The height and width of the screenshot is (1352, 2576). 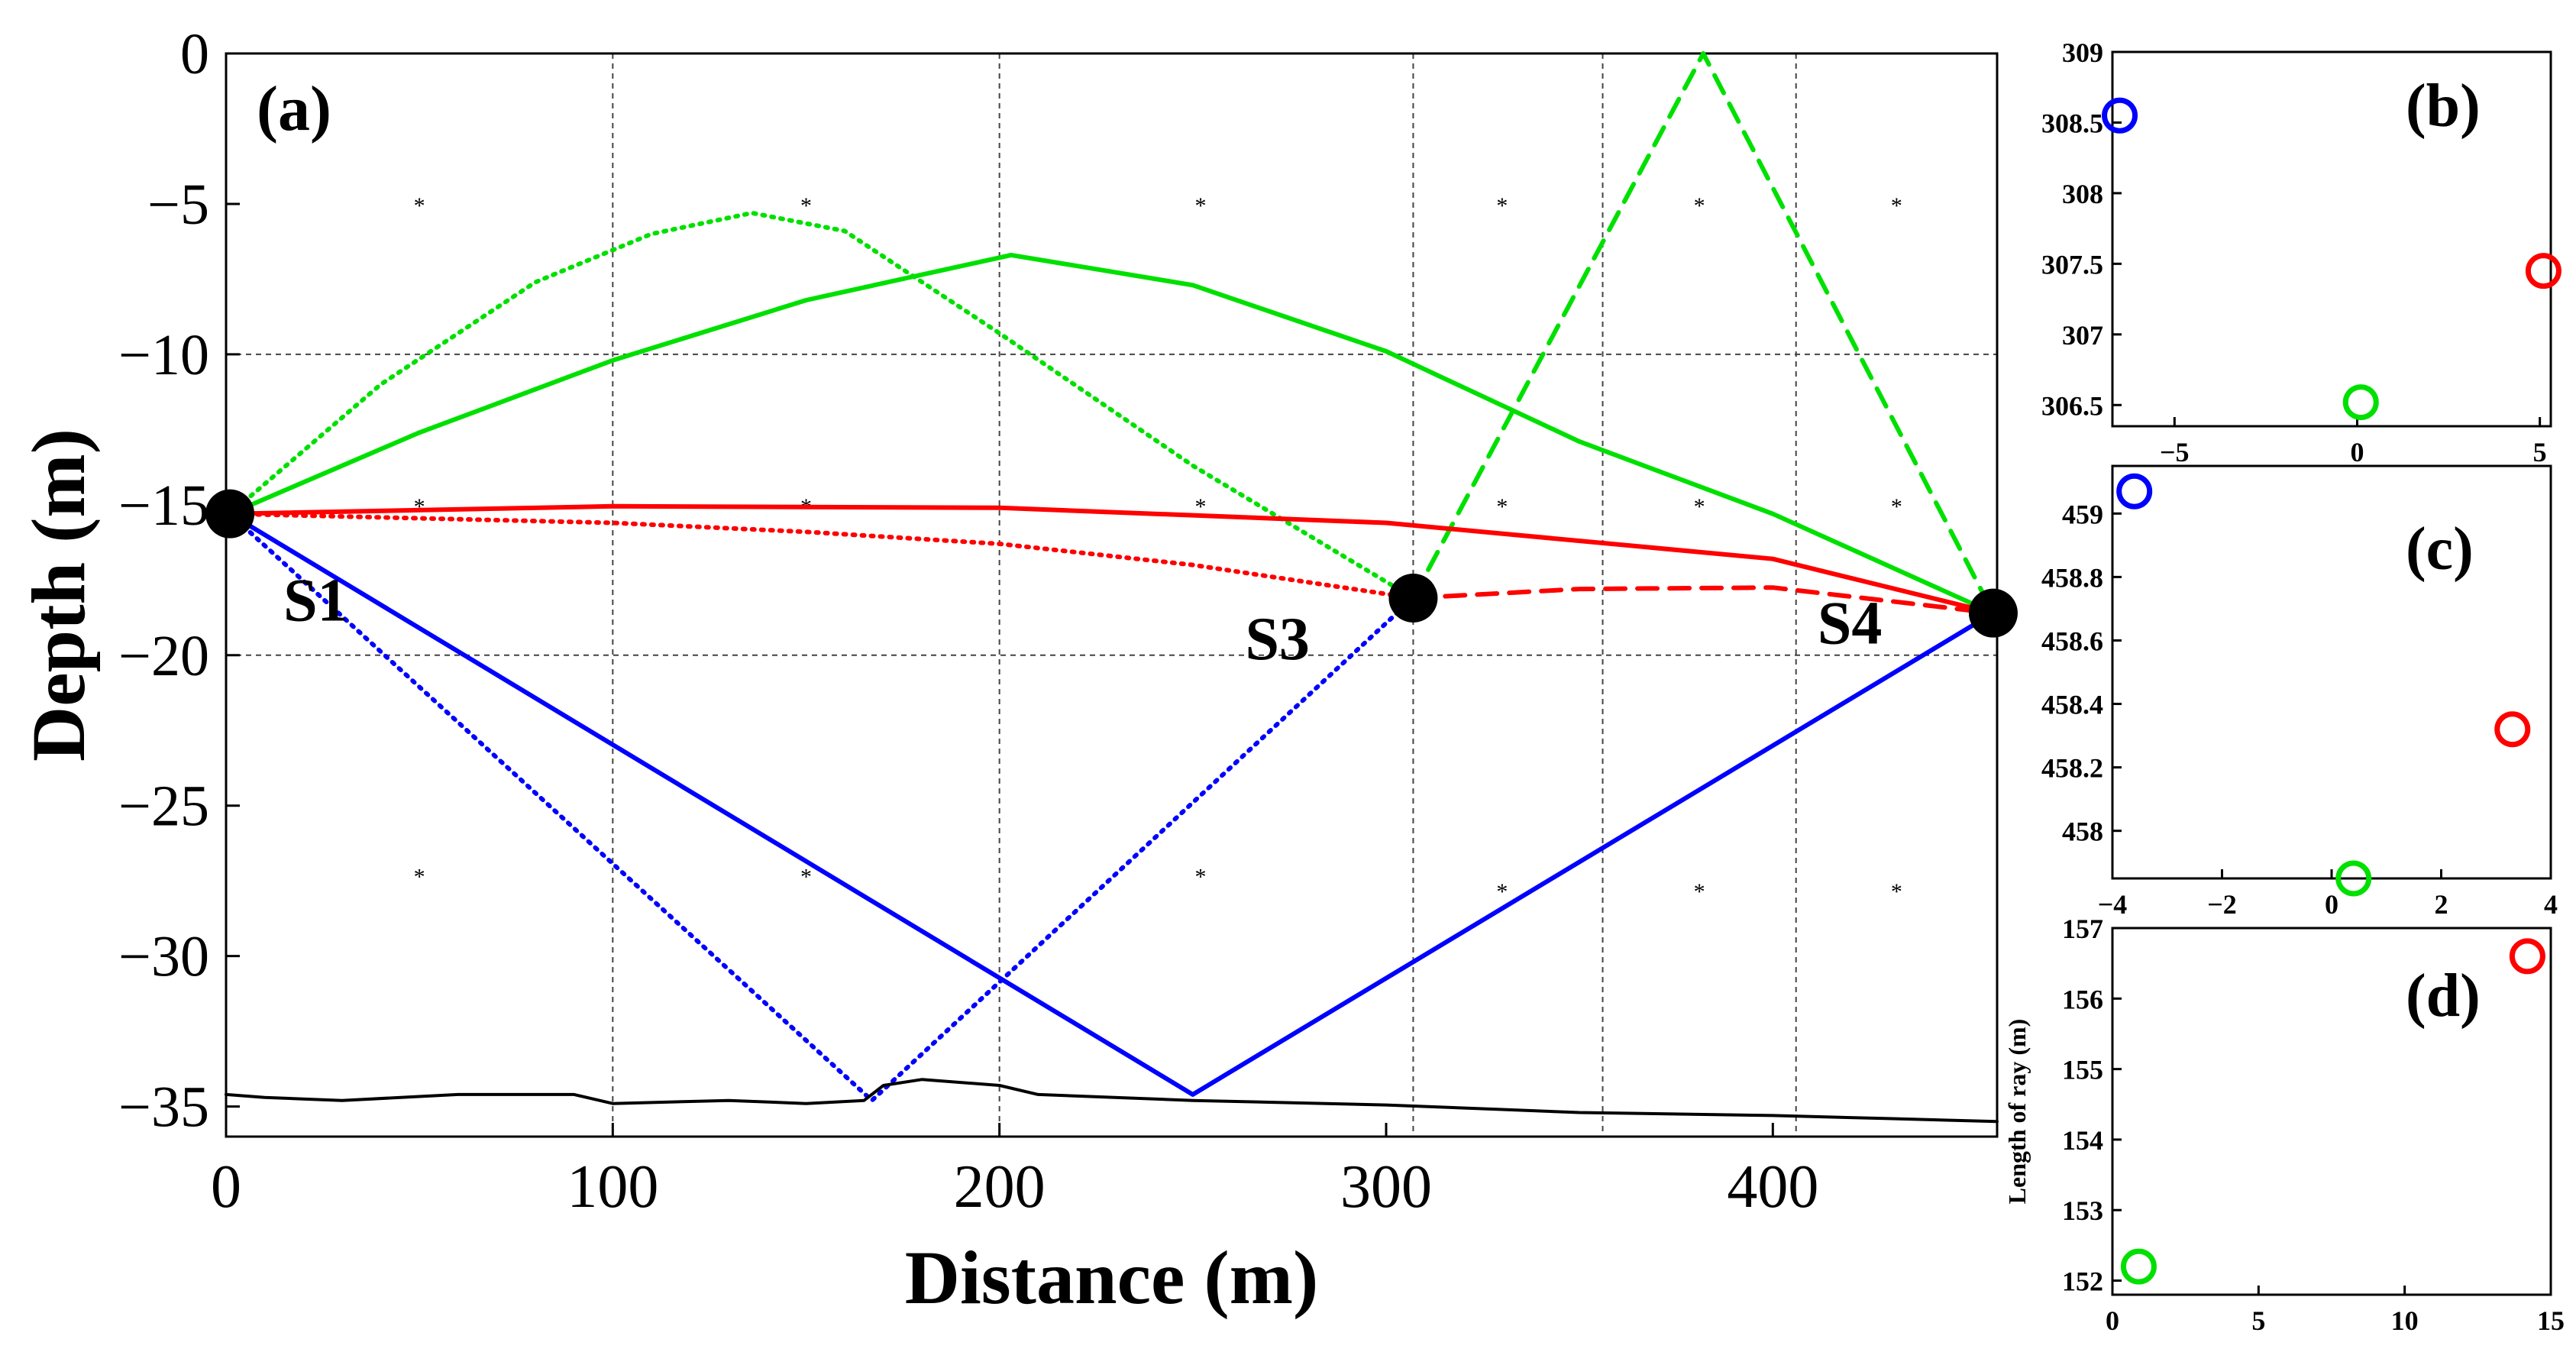 What do you see at coordinates (163, 1107) in the screenshot?
I see `y-tick-label: −35` at bounding box center [163, 1107].